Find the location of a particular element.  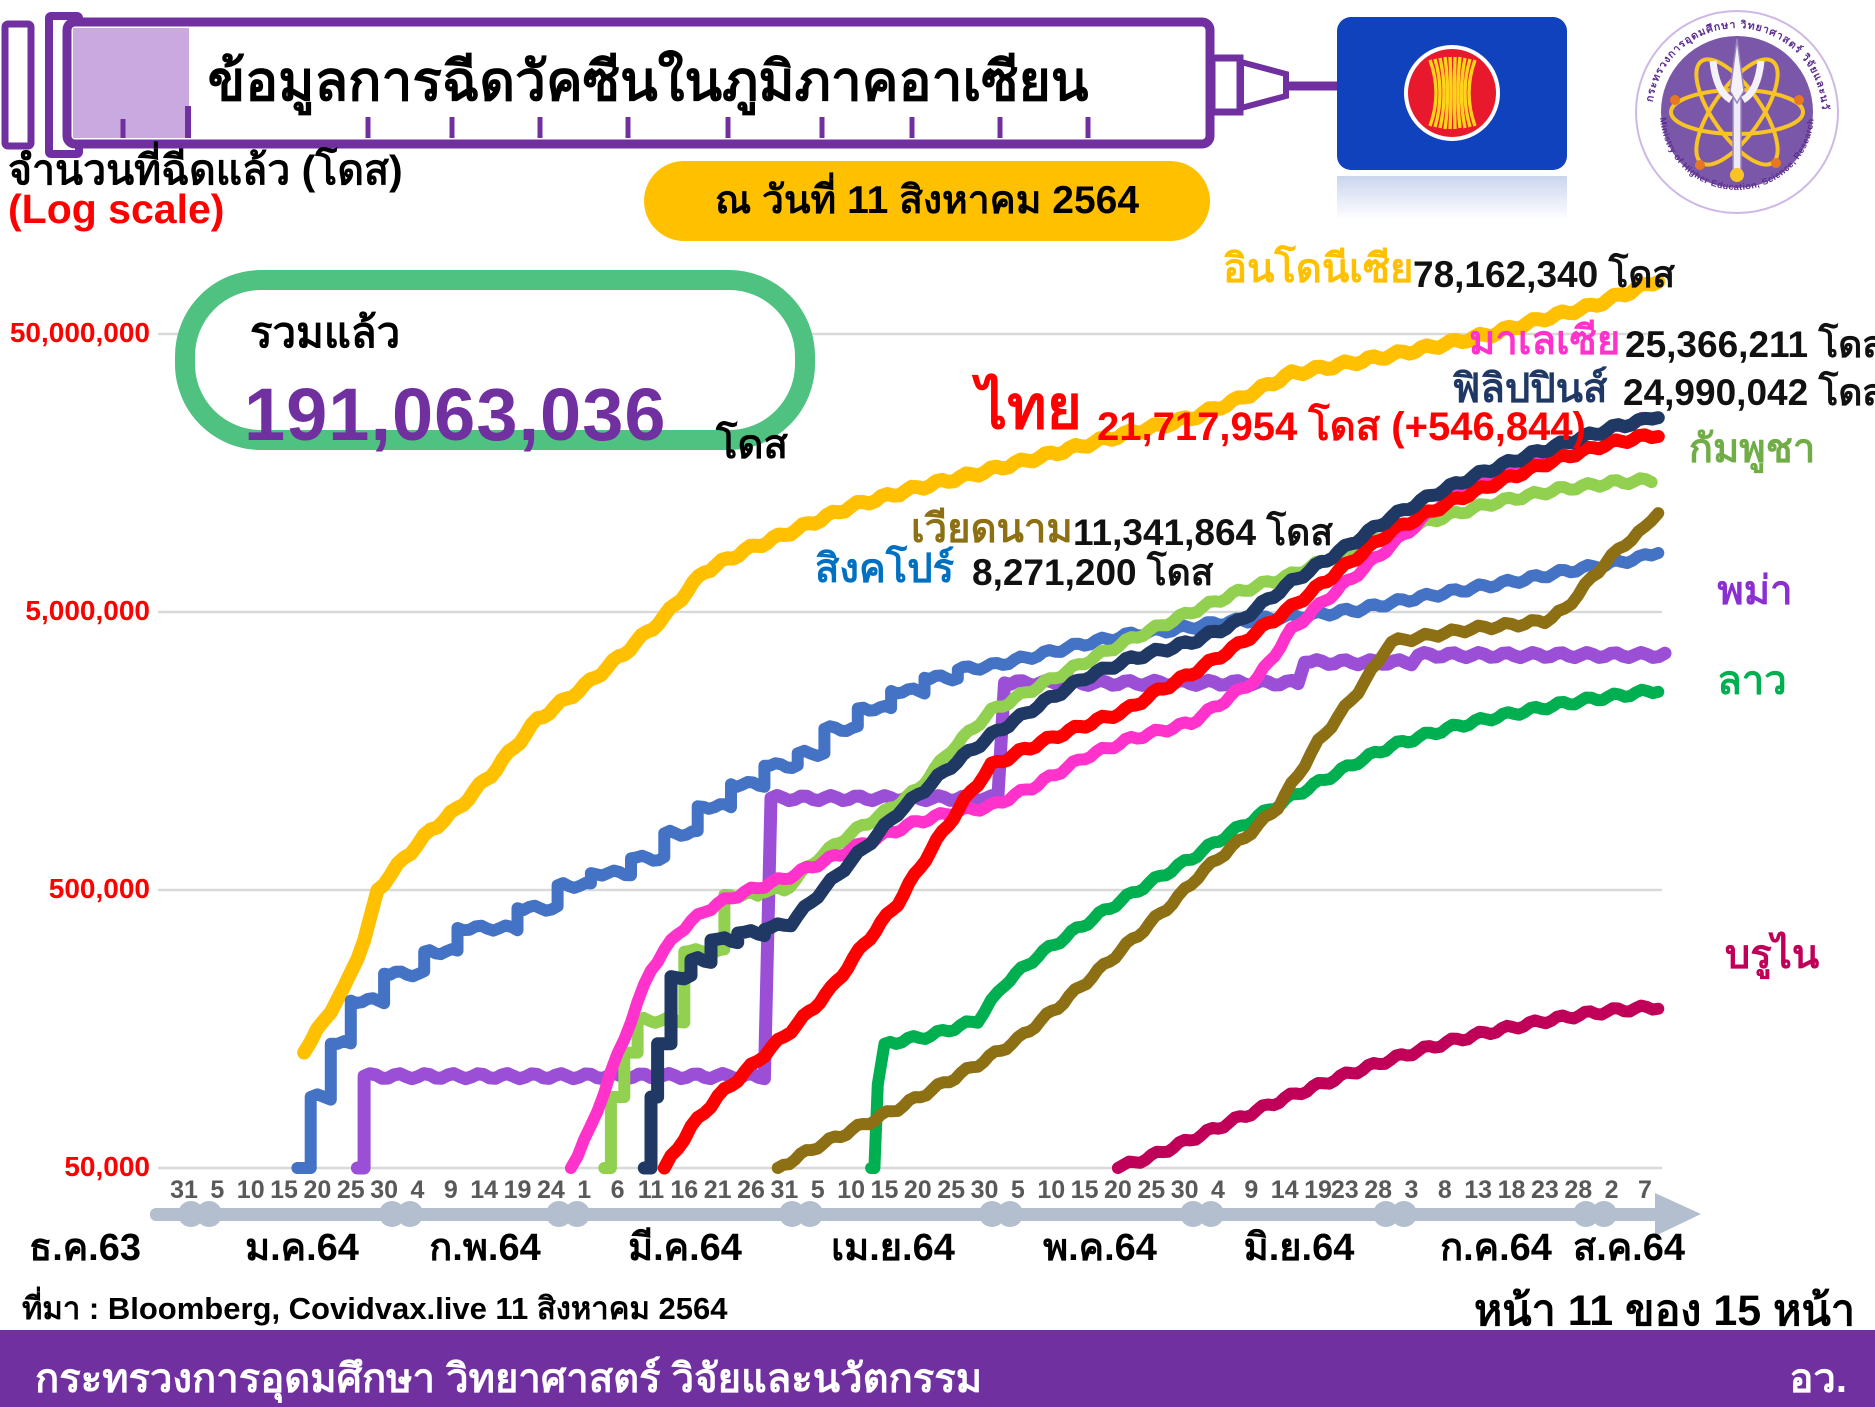

country-label-vietnam: เวียดนาม is located at coordinates (992, 529).